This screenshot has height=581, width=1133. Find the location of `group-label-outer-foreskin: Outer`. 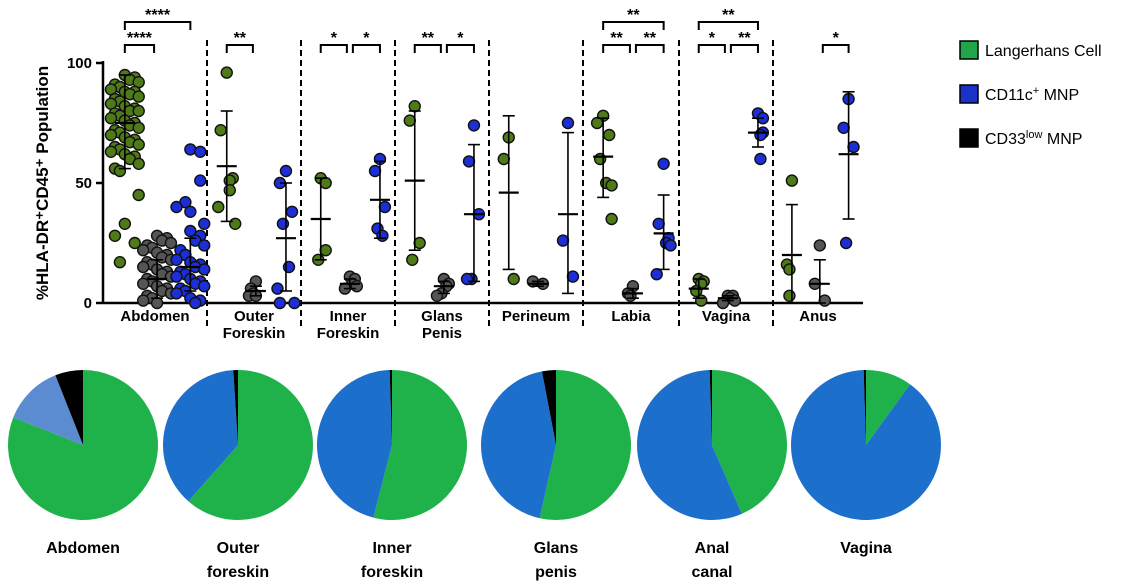

group-label-outer-foreskin: Outer is located at coordinates (254, 316).